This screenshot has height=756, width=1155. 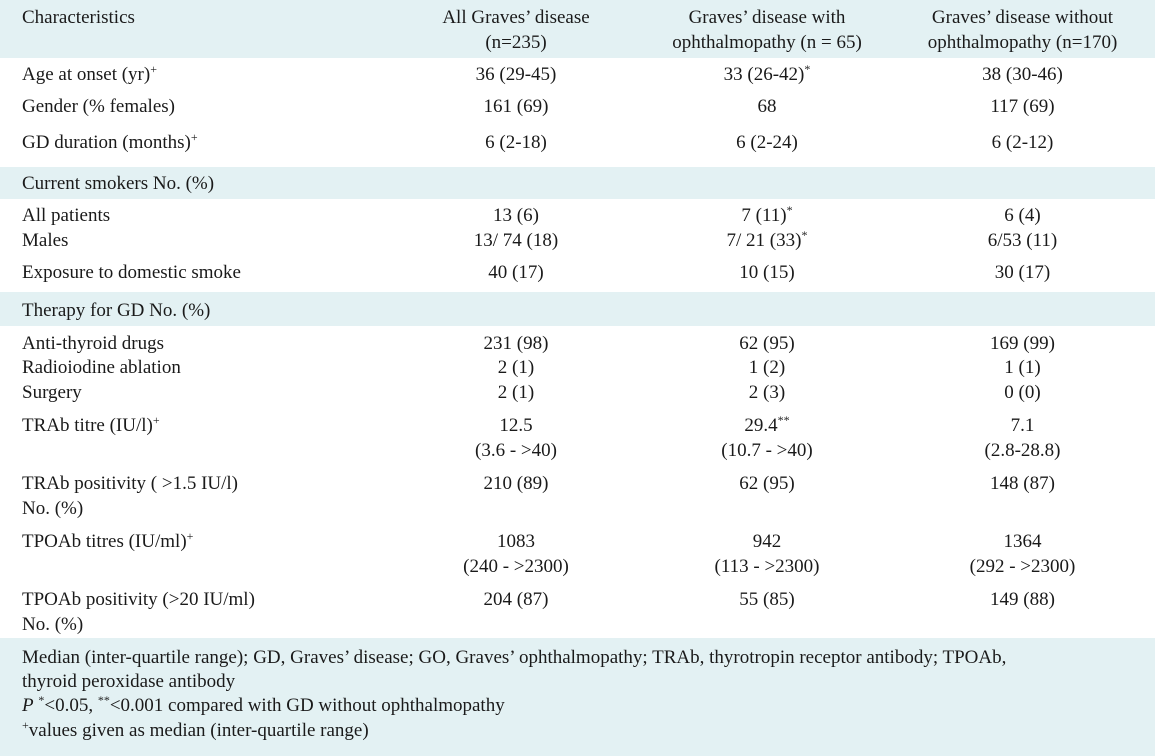 I want to click on cell-surgery-without: 0 (0), so click(x=1022, y=392).